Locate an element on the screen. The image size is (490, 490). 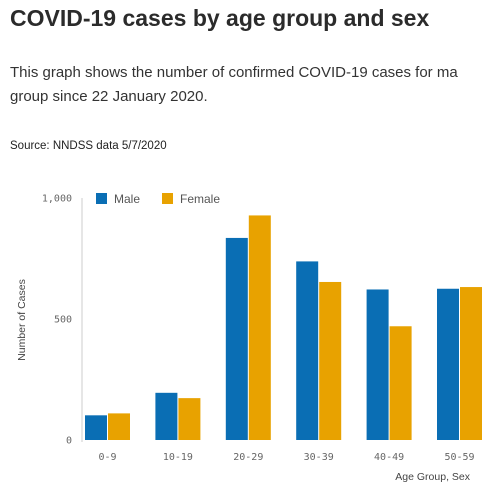
legend-label-female: Female is located at coordinates (200, 199).